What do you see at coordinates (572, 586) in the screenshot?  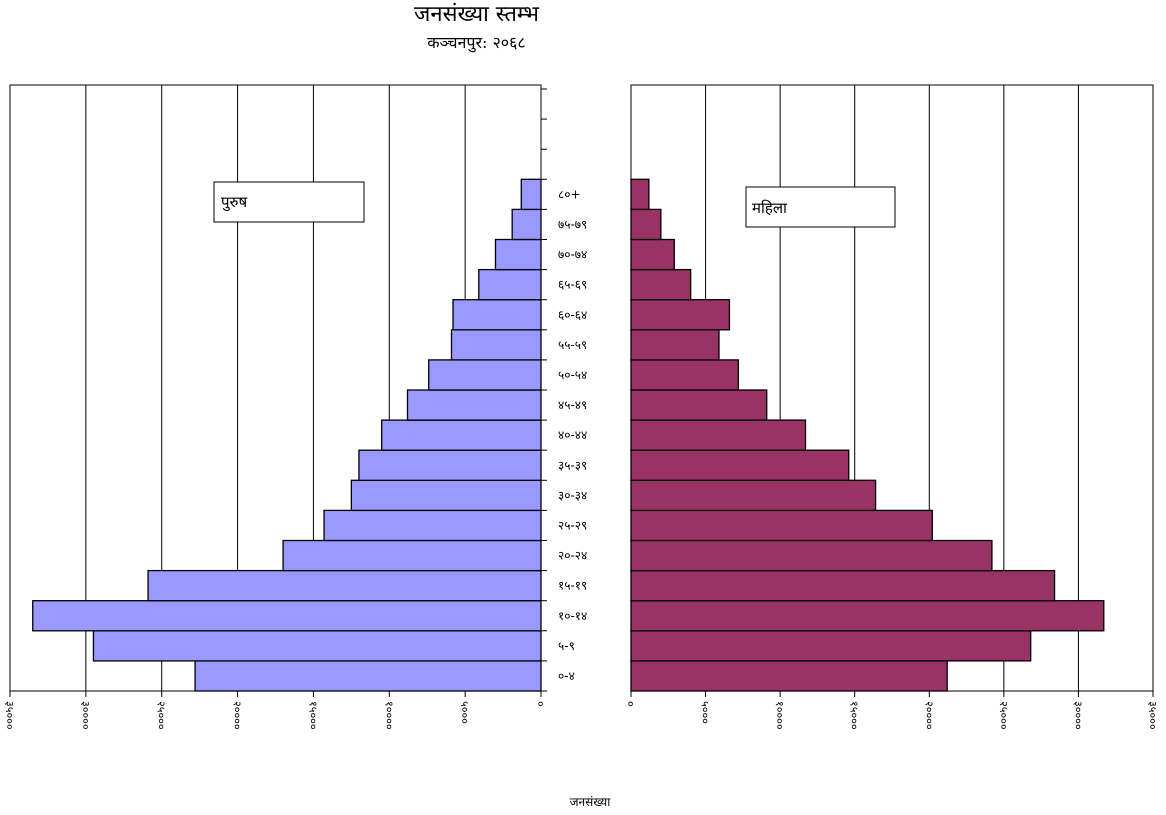 I see `age-group-label: १५-१९` at bounding box center [572, 586].